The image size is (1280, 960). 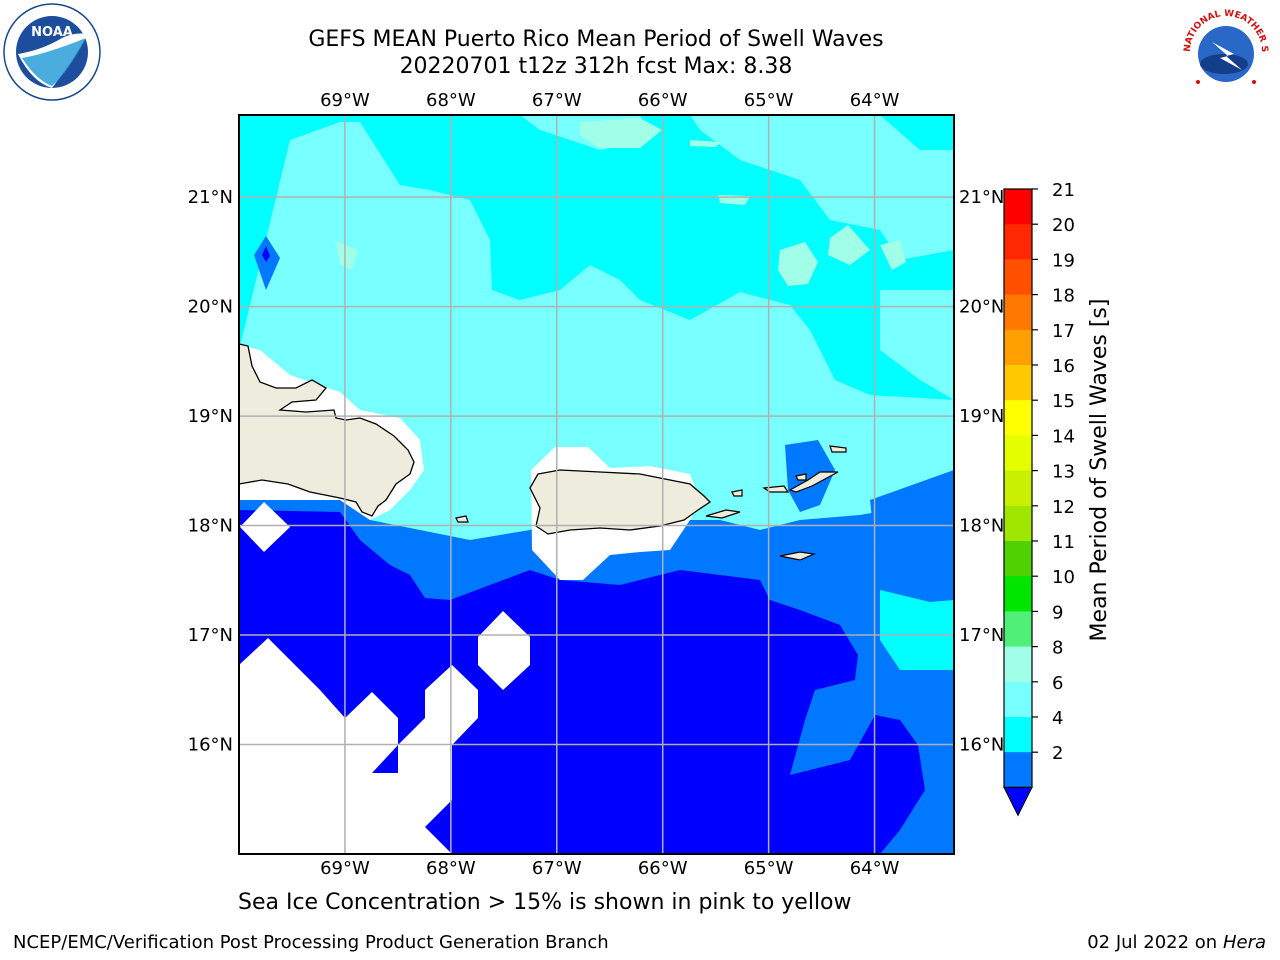 What do you see at coordinates (210, 526) in the screenshot?
I see `lat-label-left: 18°N` at bounding box center [210, 526].